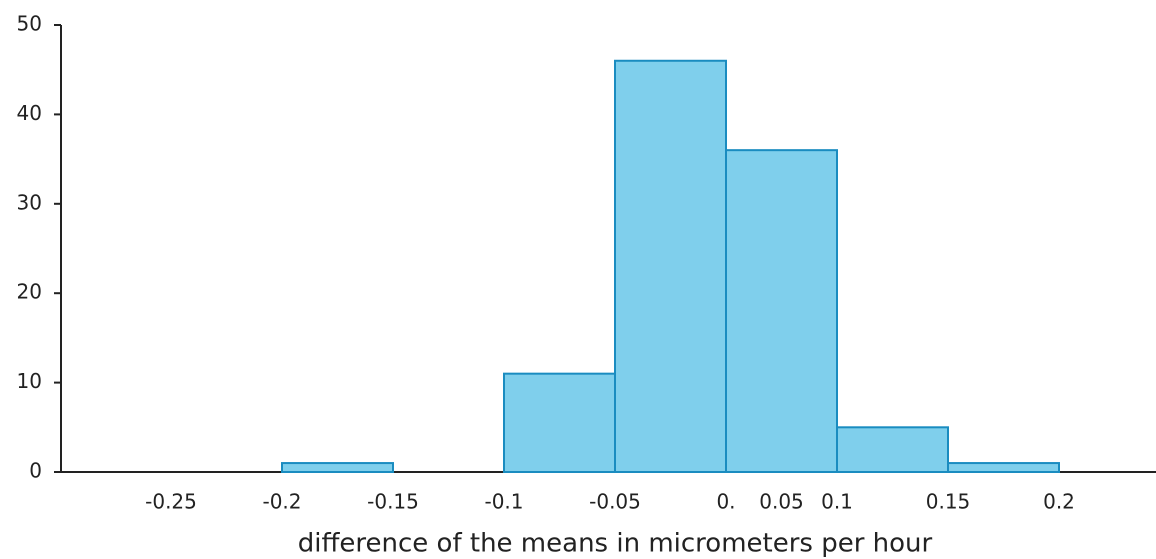  Describe the element at coordinates (503, 502) in the screenshot. I see `x-tick-label: -0.1` at that location.